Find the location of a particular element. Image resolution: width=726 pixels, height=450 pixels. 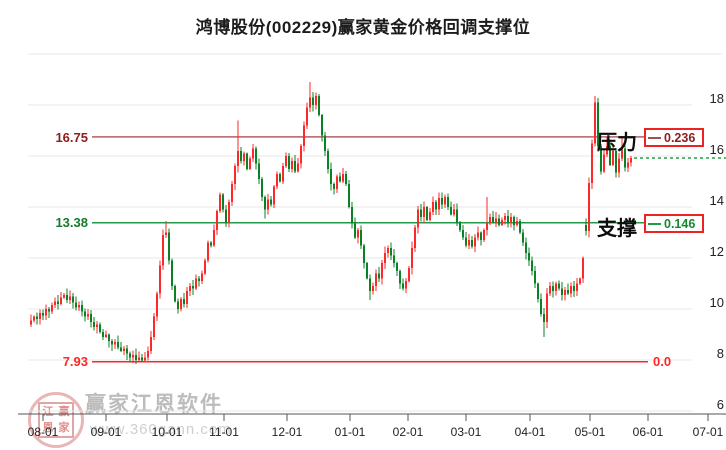

x-axis-label: 07-01 is located at coordinates (708, 432).